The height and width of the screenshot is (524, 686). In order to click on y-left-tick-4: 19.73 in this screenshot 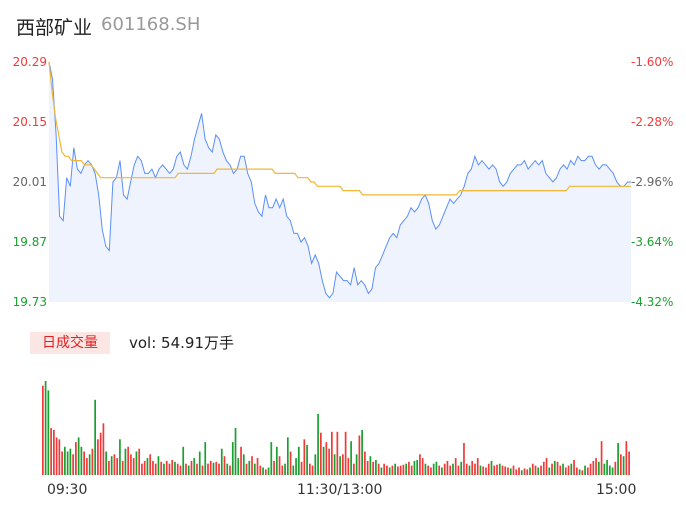, I will do `click(29, 302)`.